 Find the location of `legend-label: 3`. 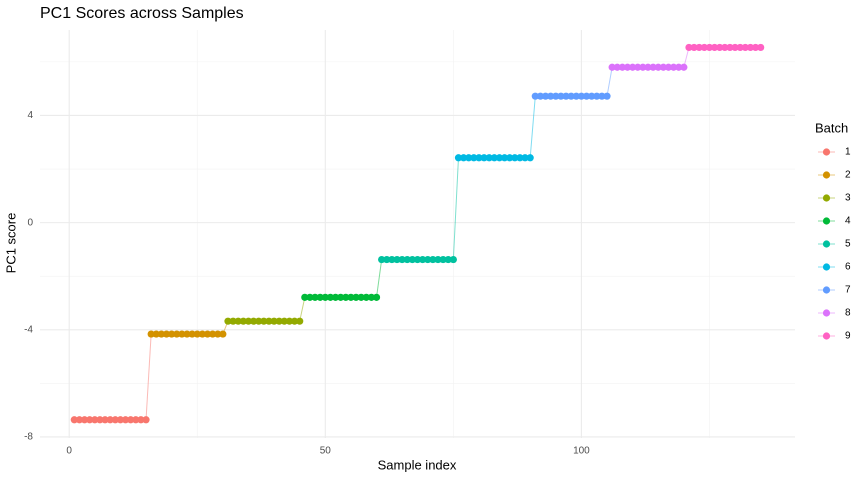

legend-label: 3 is located at coordinates (848, 198).